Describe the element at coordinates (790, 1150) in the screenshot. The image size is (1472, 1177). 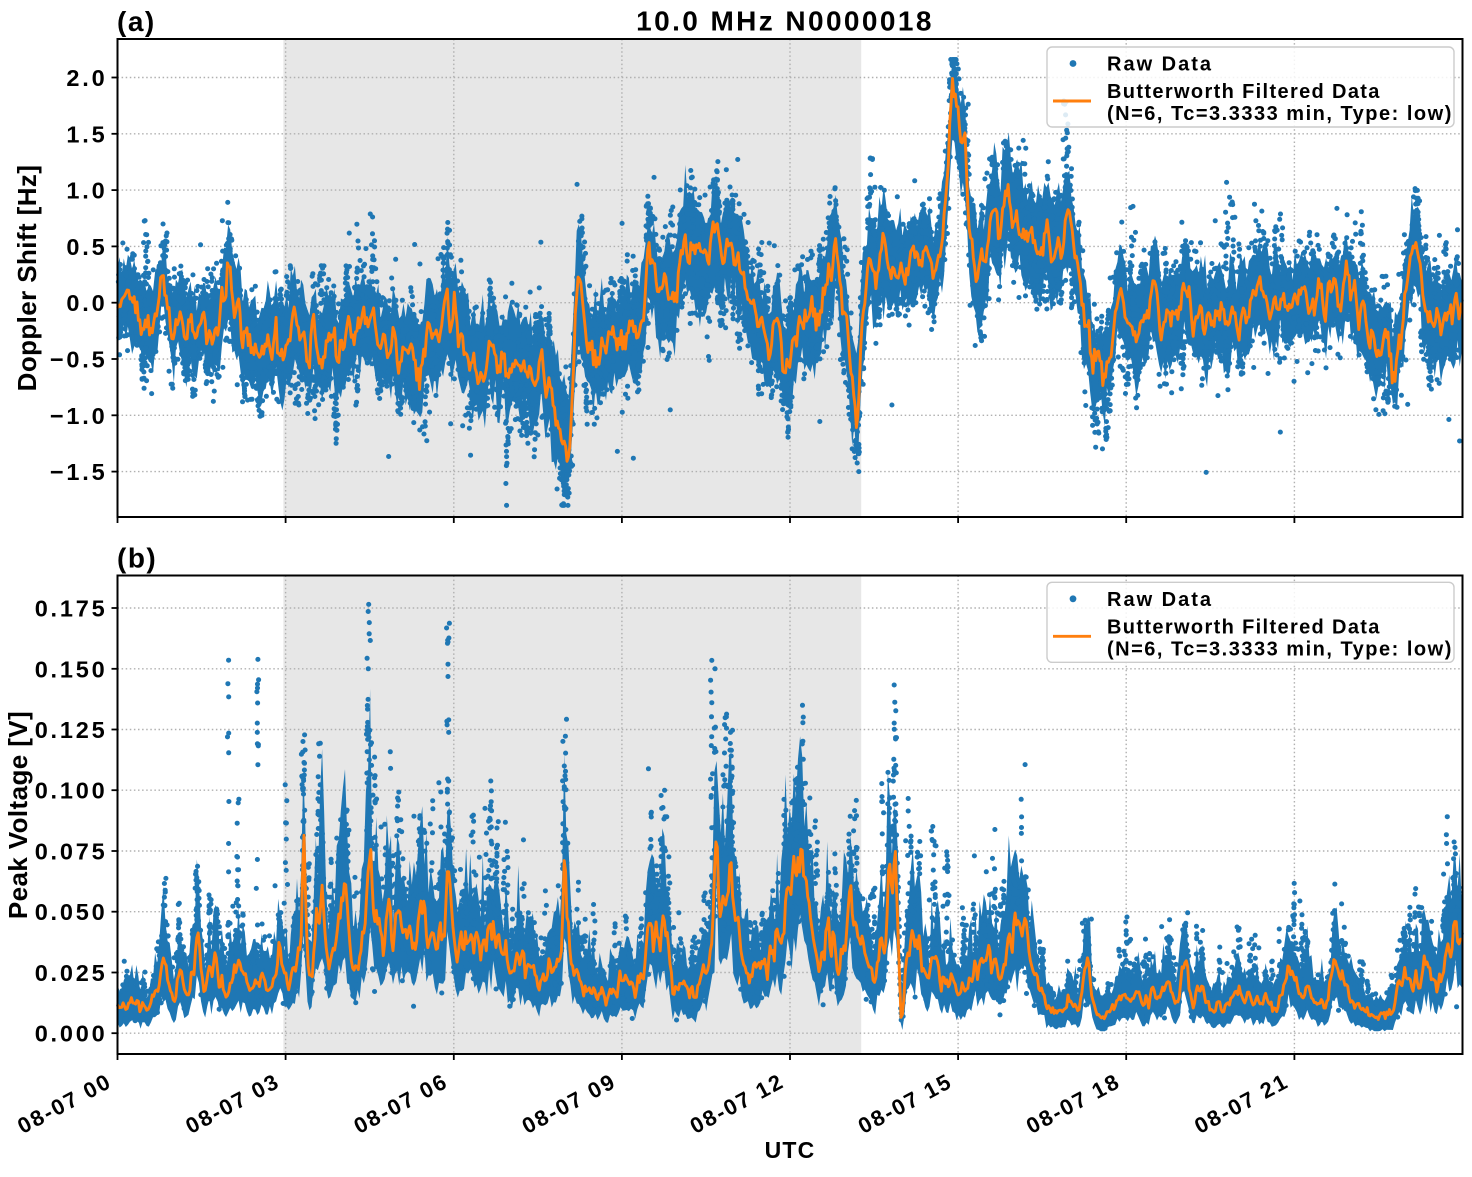
I see `svg-text: UTC` at that location.